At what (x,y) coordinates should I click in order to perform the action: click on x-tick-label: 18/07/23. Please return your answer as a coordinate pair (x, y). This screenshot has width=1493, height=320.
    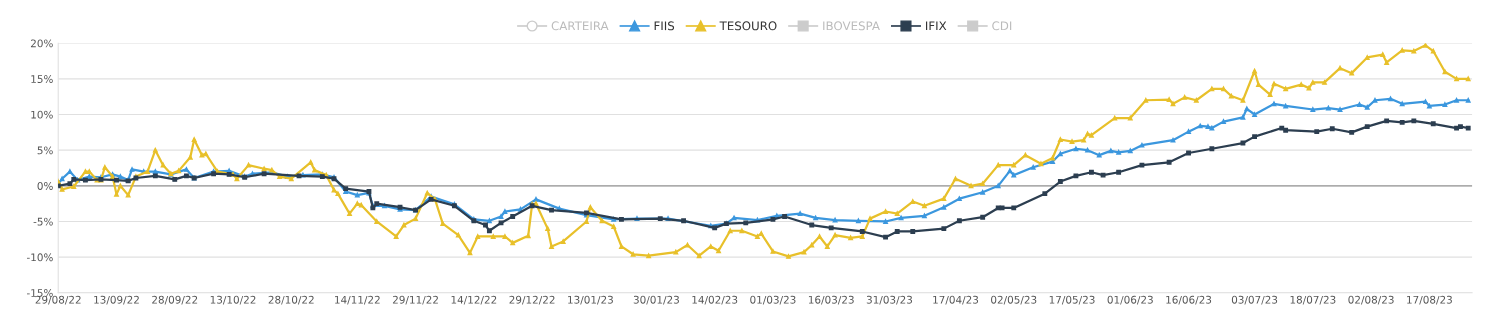
    Looking at the image, I should click on (1313, 300).